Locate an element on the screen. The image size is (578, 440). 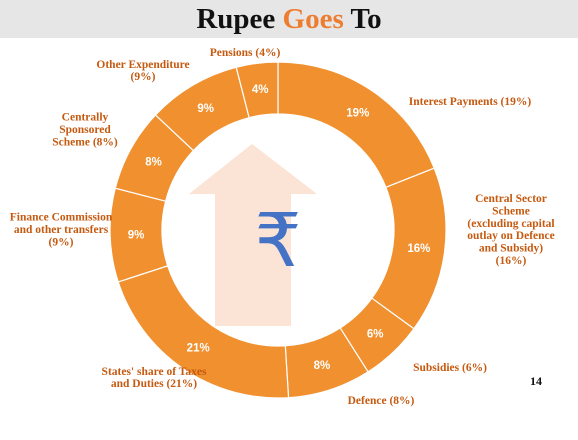
slice-percent-label: 19% is located at coordinates (357, 114).